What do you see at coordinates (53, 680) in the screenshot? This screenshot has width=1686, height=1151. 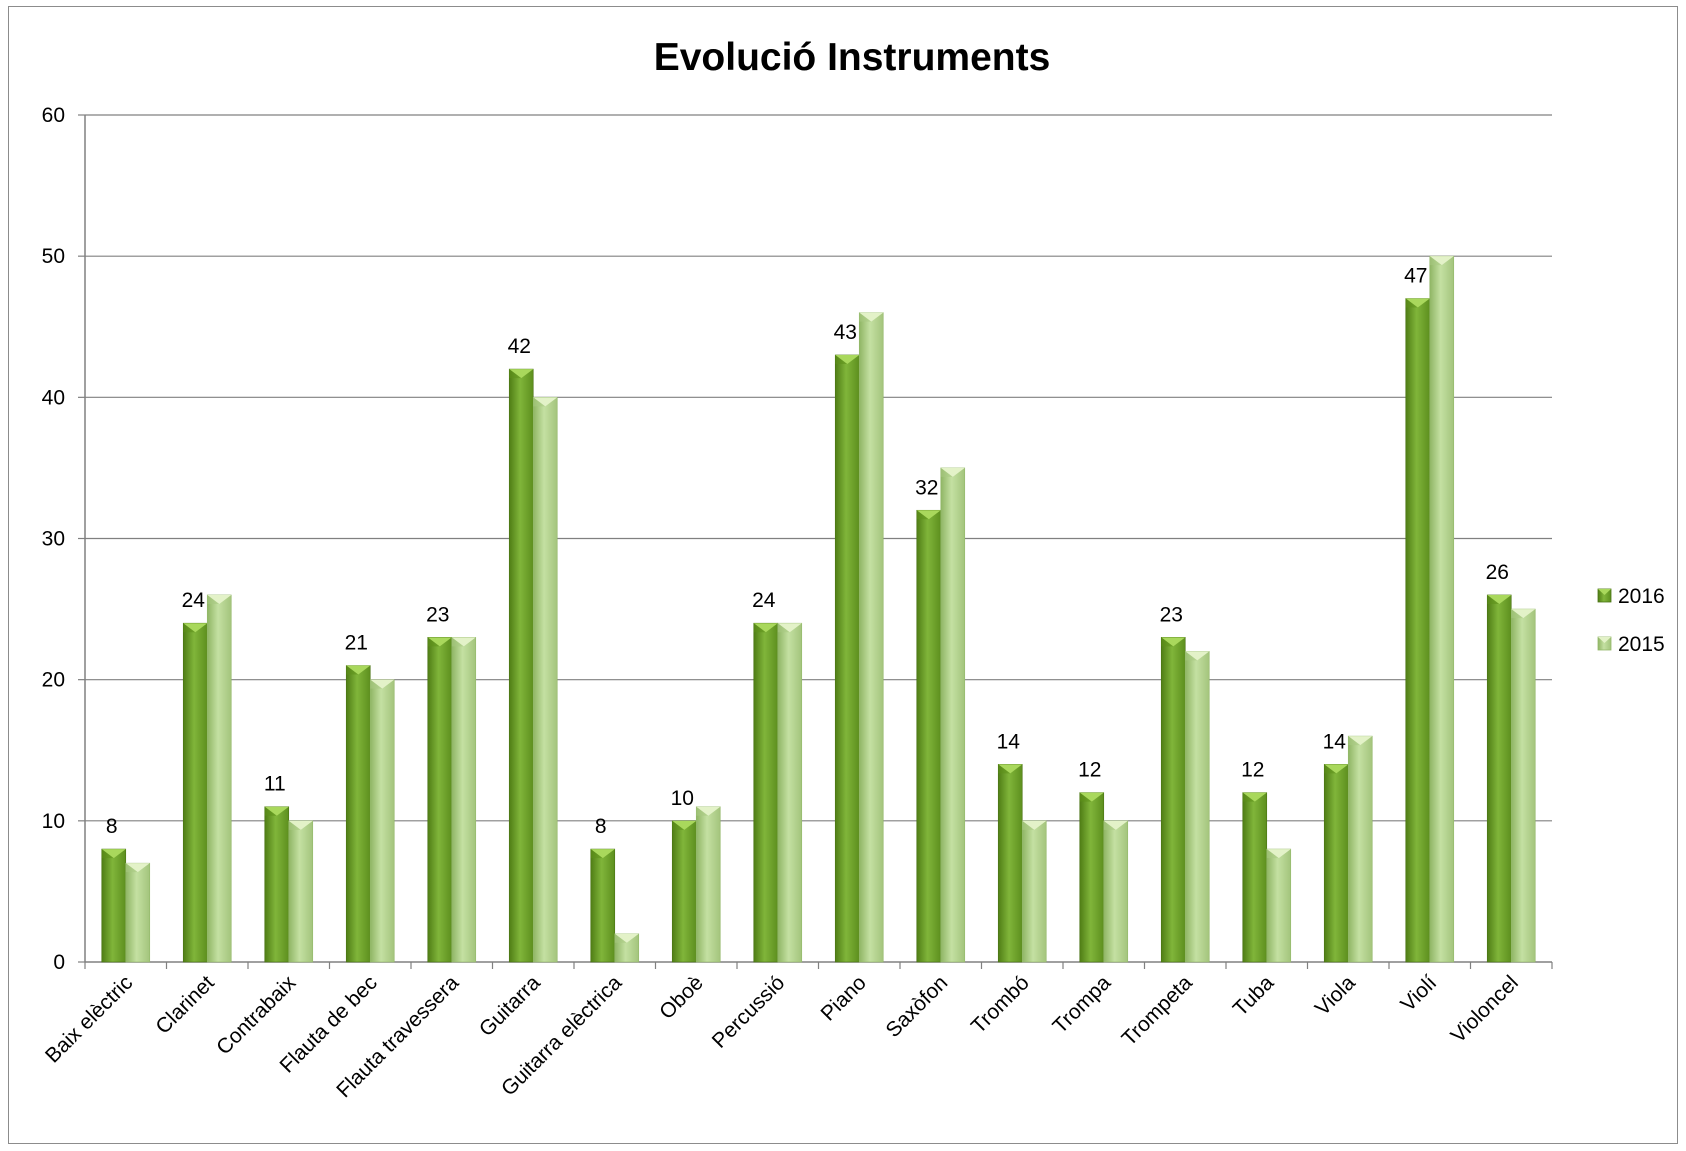 I see `y-tick-label: 20` at bounding box center [53, 680].